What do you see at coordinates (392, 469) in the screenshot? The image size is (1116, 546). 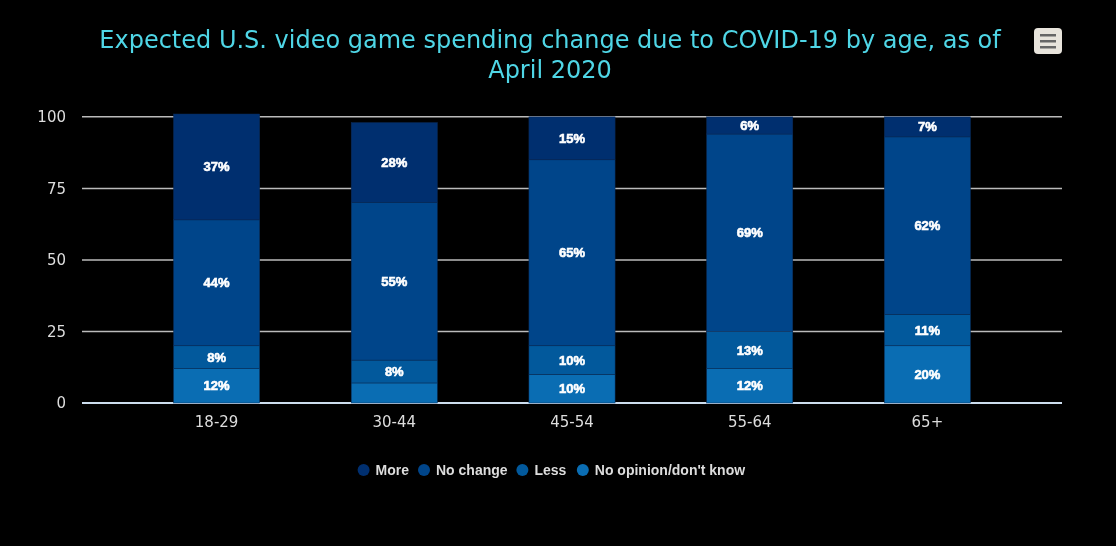 I see `legend-label: More` at bounding box center [392, 469].